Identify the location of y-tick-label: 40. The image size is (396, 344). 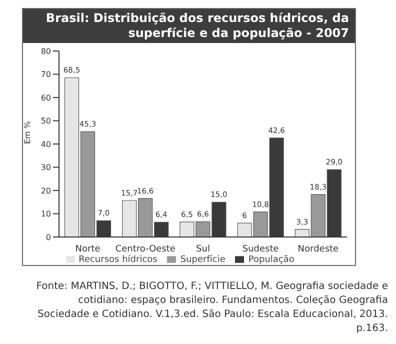
(45, 144).